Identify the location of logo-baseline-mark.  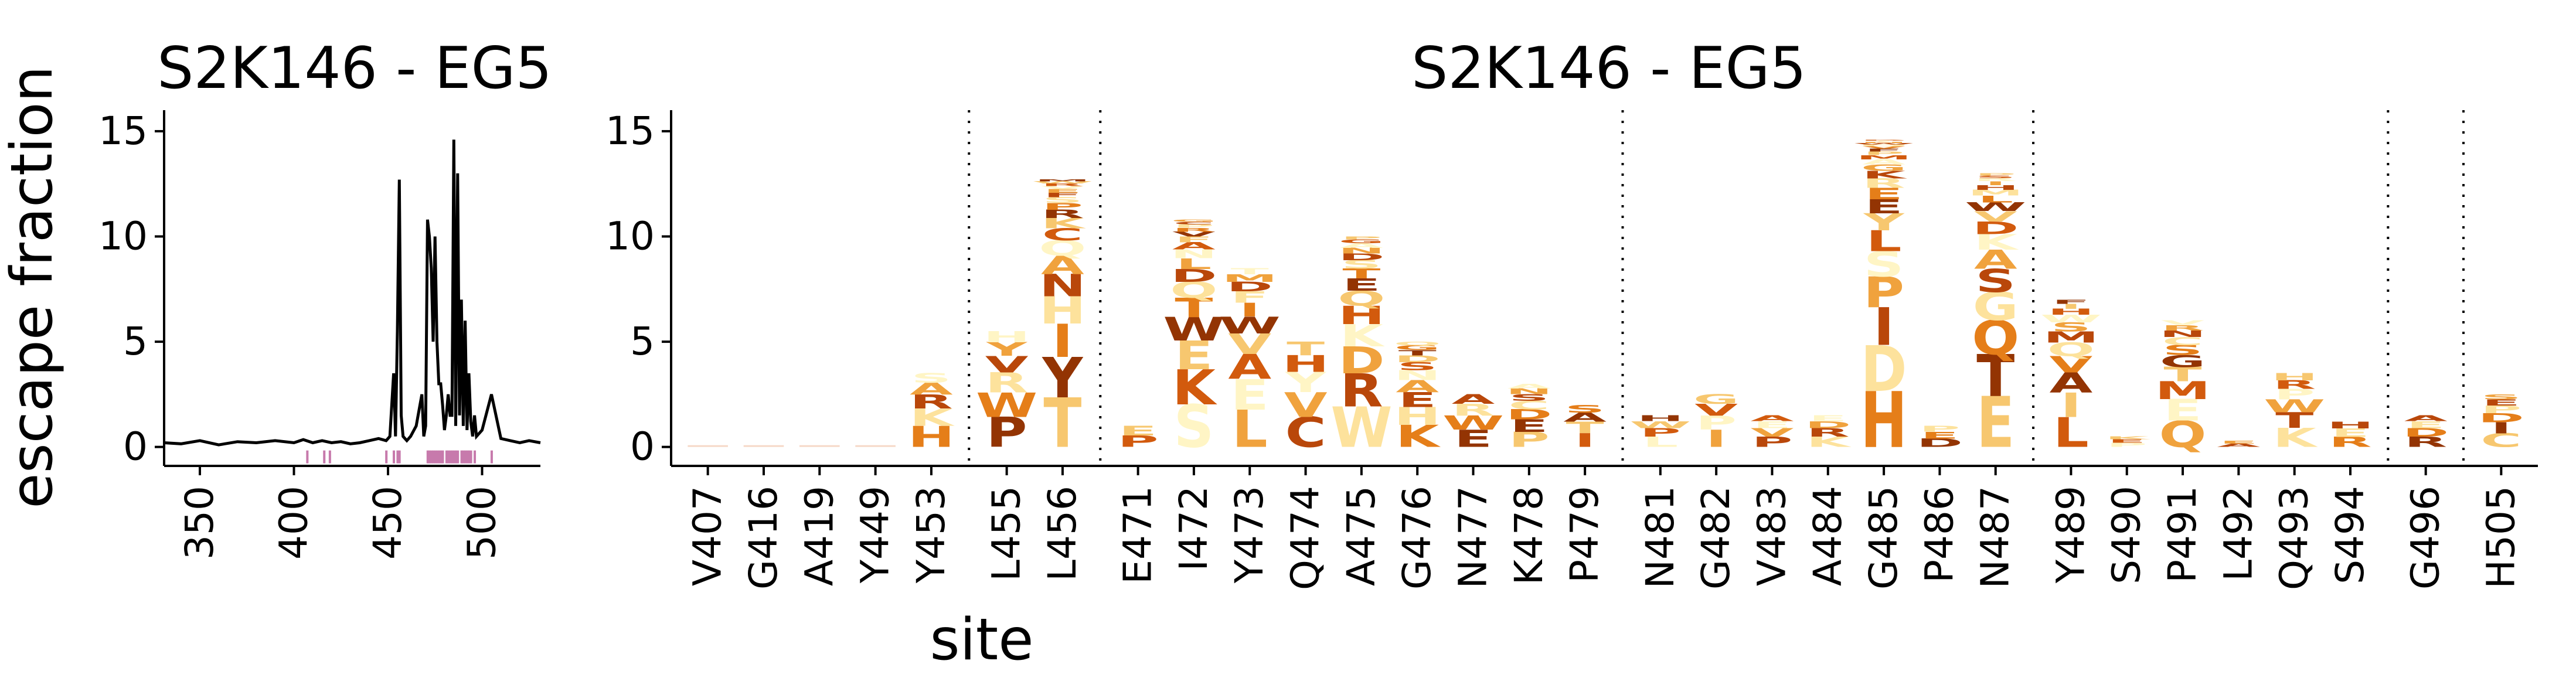
(875, 446).